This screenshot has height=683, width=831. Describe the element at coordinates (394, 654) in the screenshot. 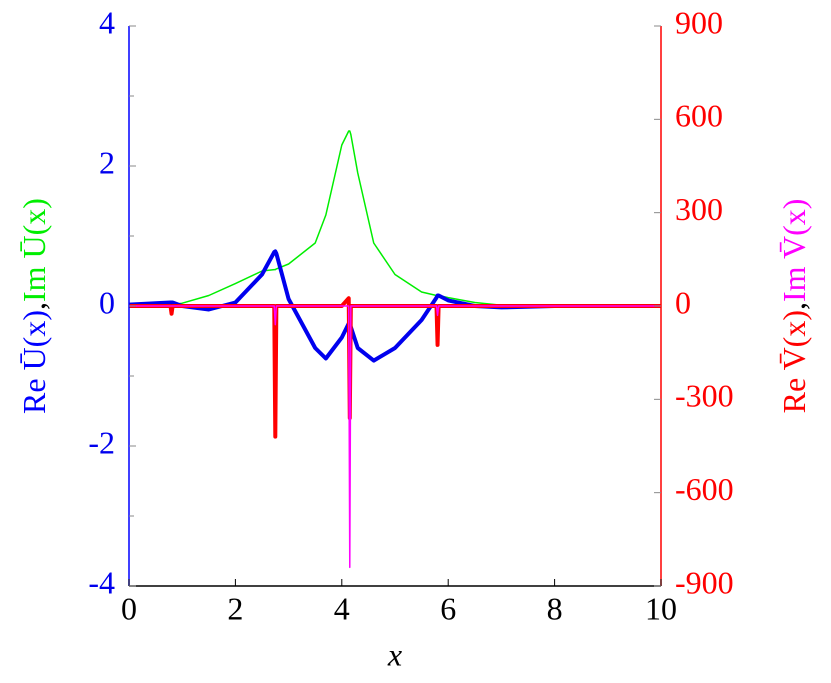

I see `x-axis-label: x` at that location.